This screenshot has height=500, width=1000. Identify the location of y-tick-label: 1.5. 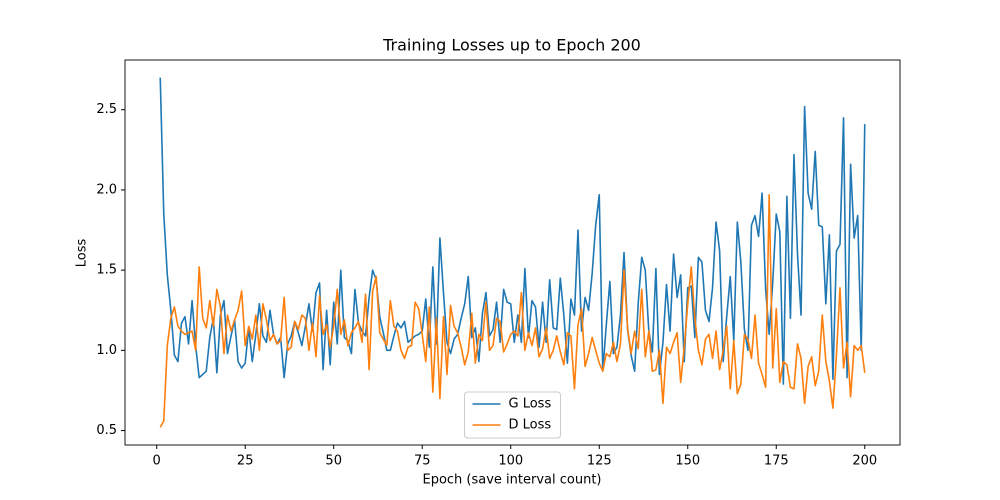
(106, 270).